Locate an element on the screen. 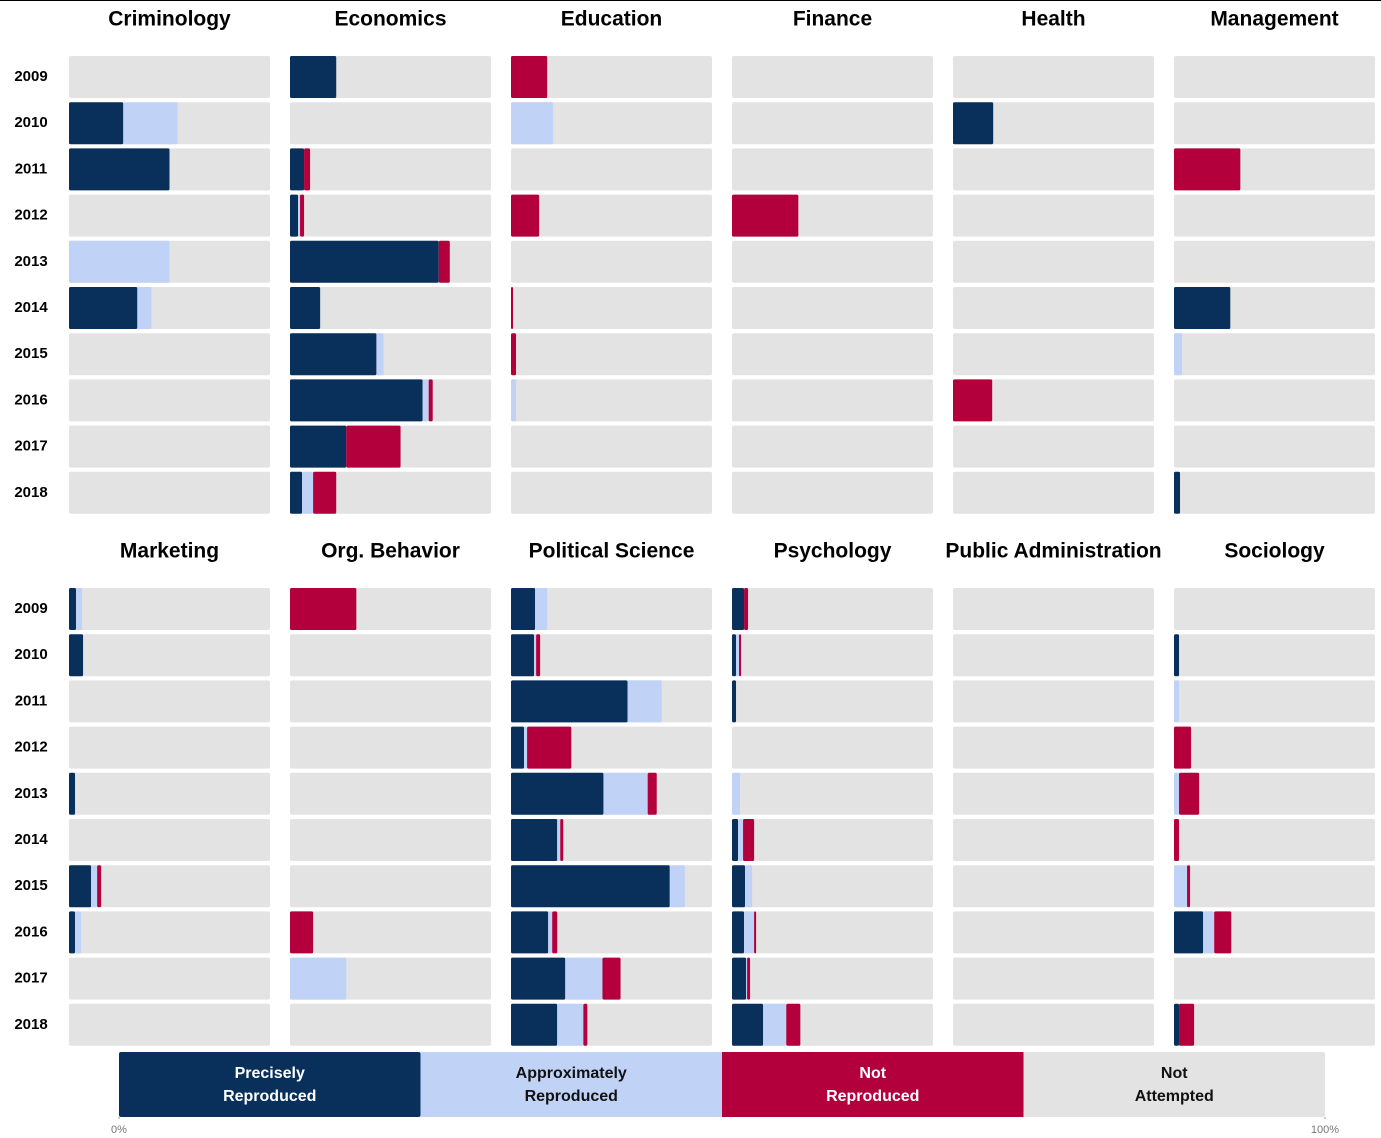 The height and width of the screenshot is (1138, 1381). year-label: 2009 is located at coordinates (30, 76).